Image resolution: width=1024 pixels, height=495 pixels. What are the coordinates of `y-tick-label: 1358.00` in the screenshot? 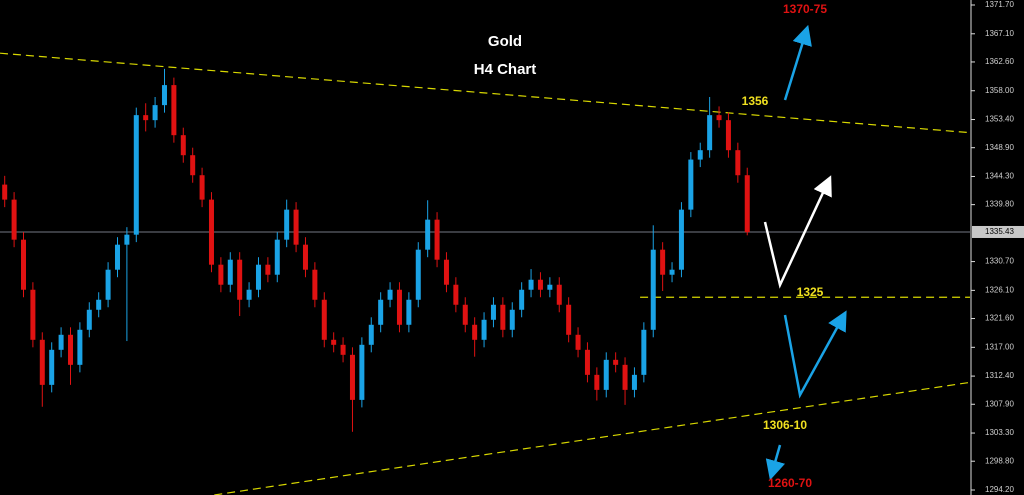 It's located at (999, 90).